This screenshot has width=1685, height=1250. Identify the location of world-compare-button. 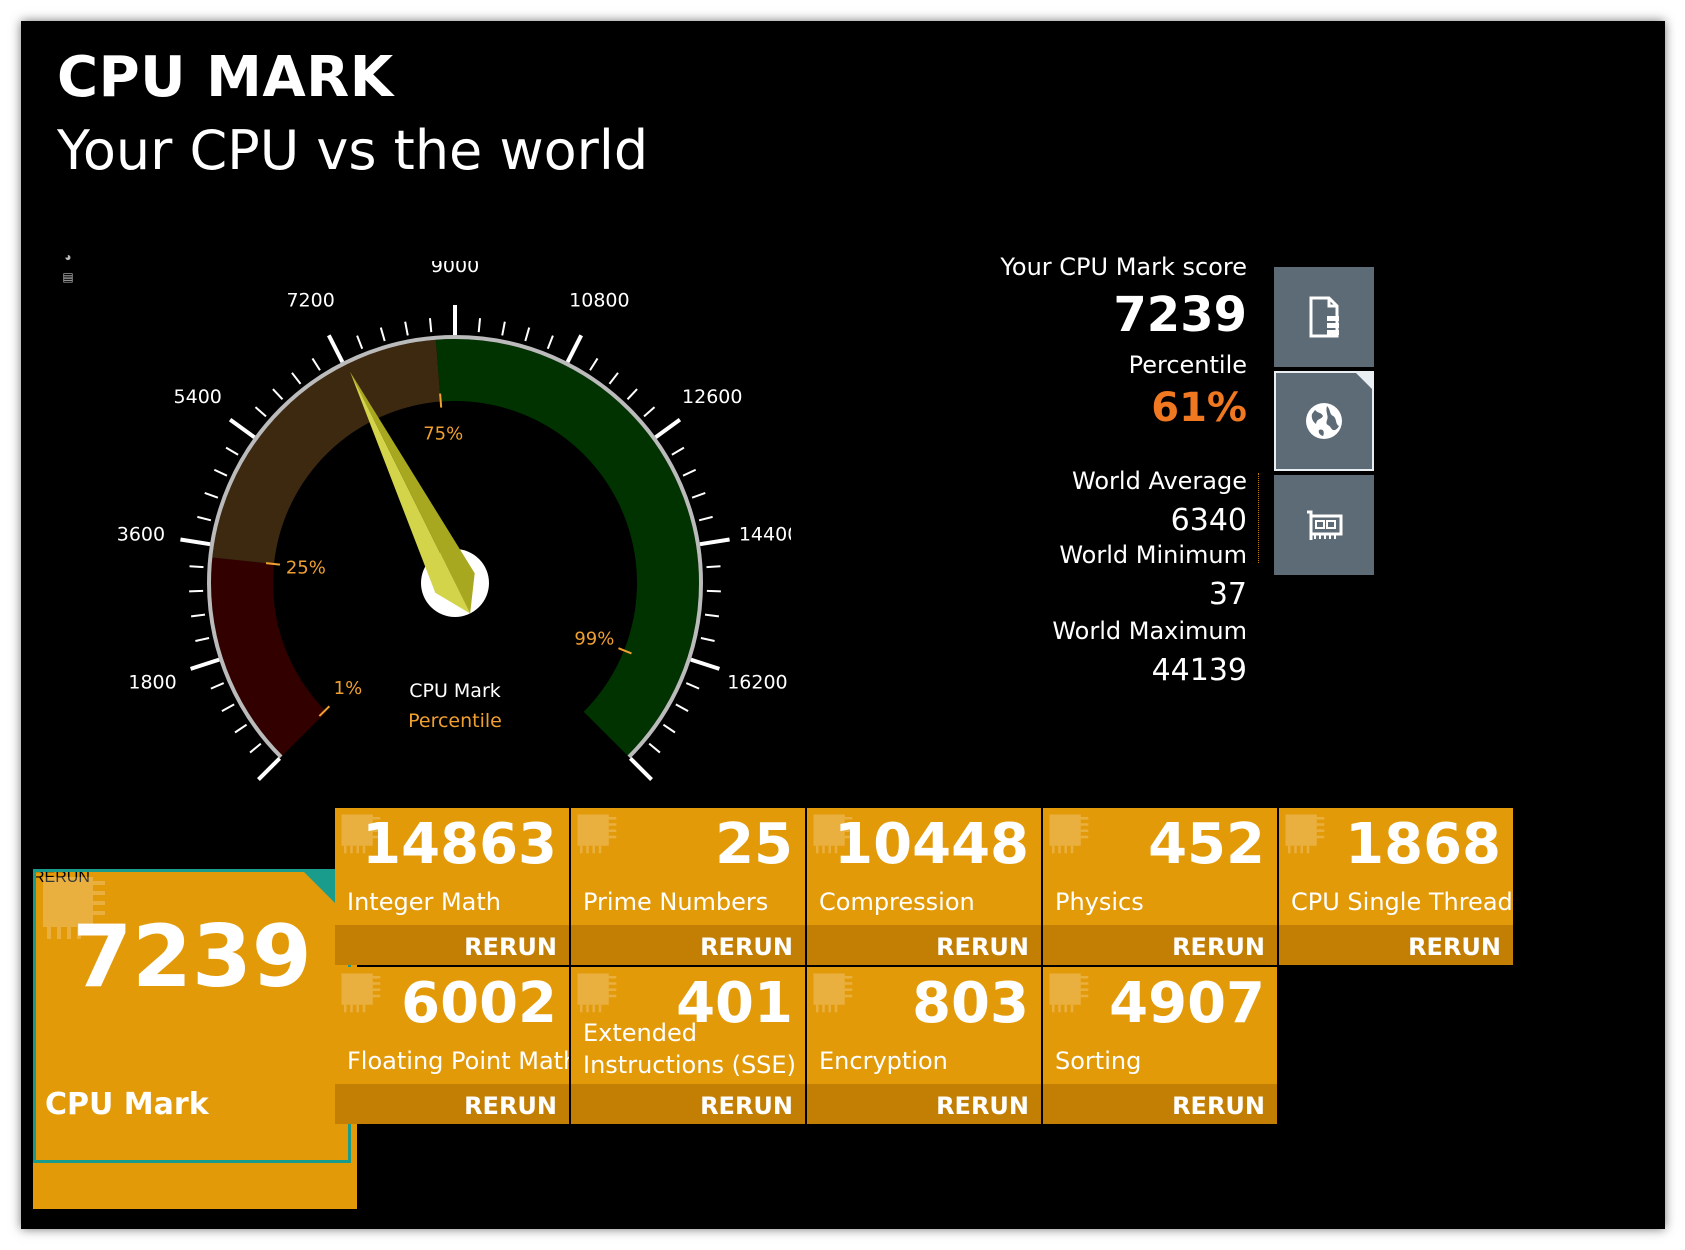
(1324, 421).